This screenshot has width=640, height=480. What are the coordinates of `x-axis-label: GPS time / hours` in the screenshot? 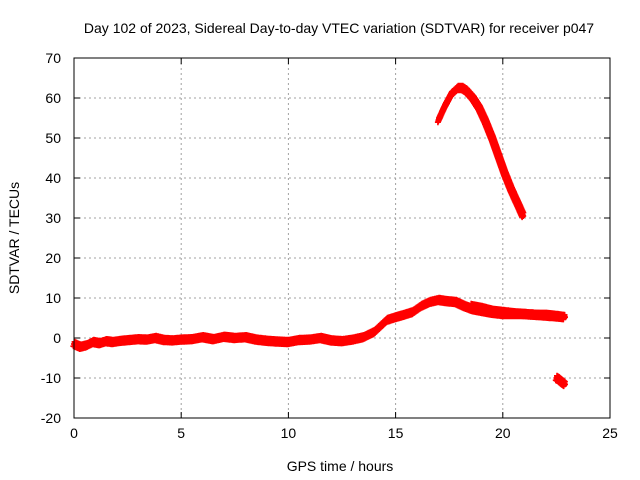 It's located at (340, 466).